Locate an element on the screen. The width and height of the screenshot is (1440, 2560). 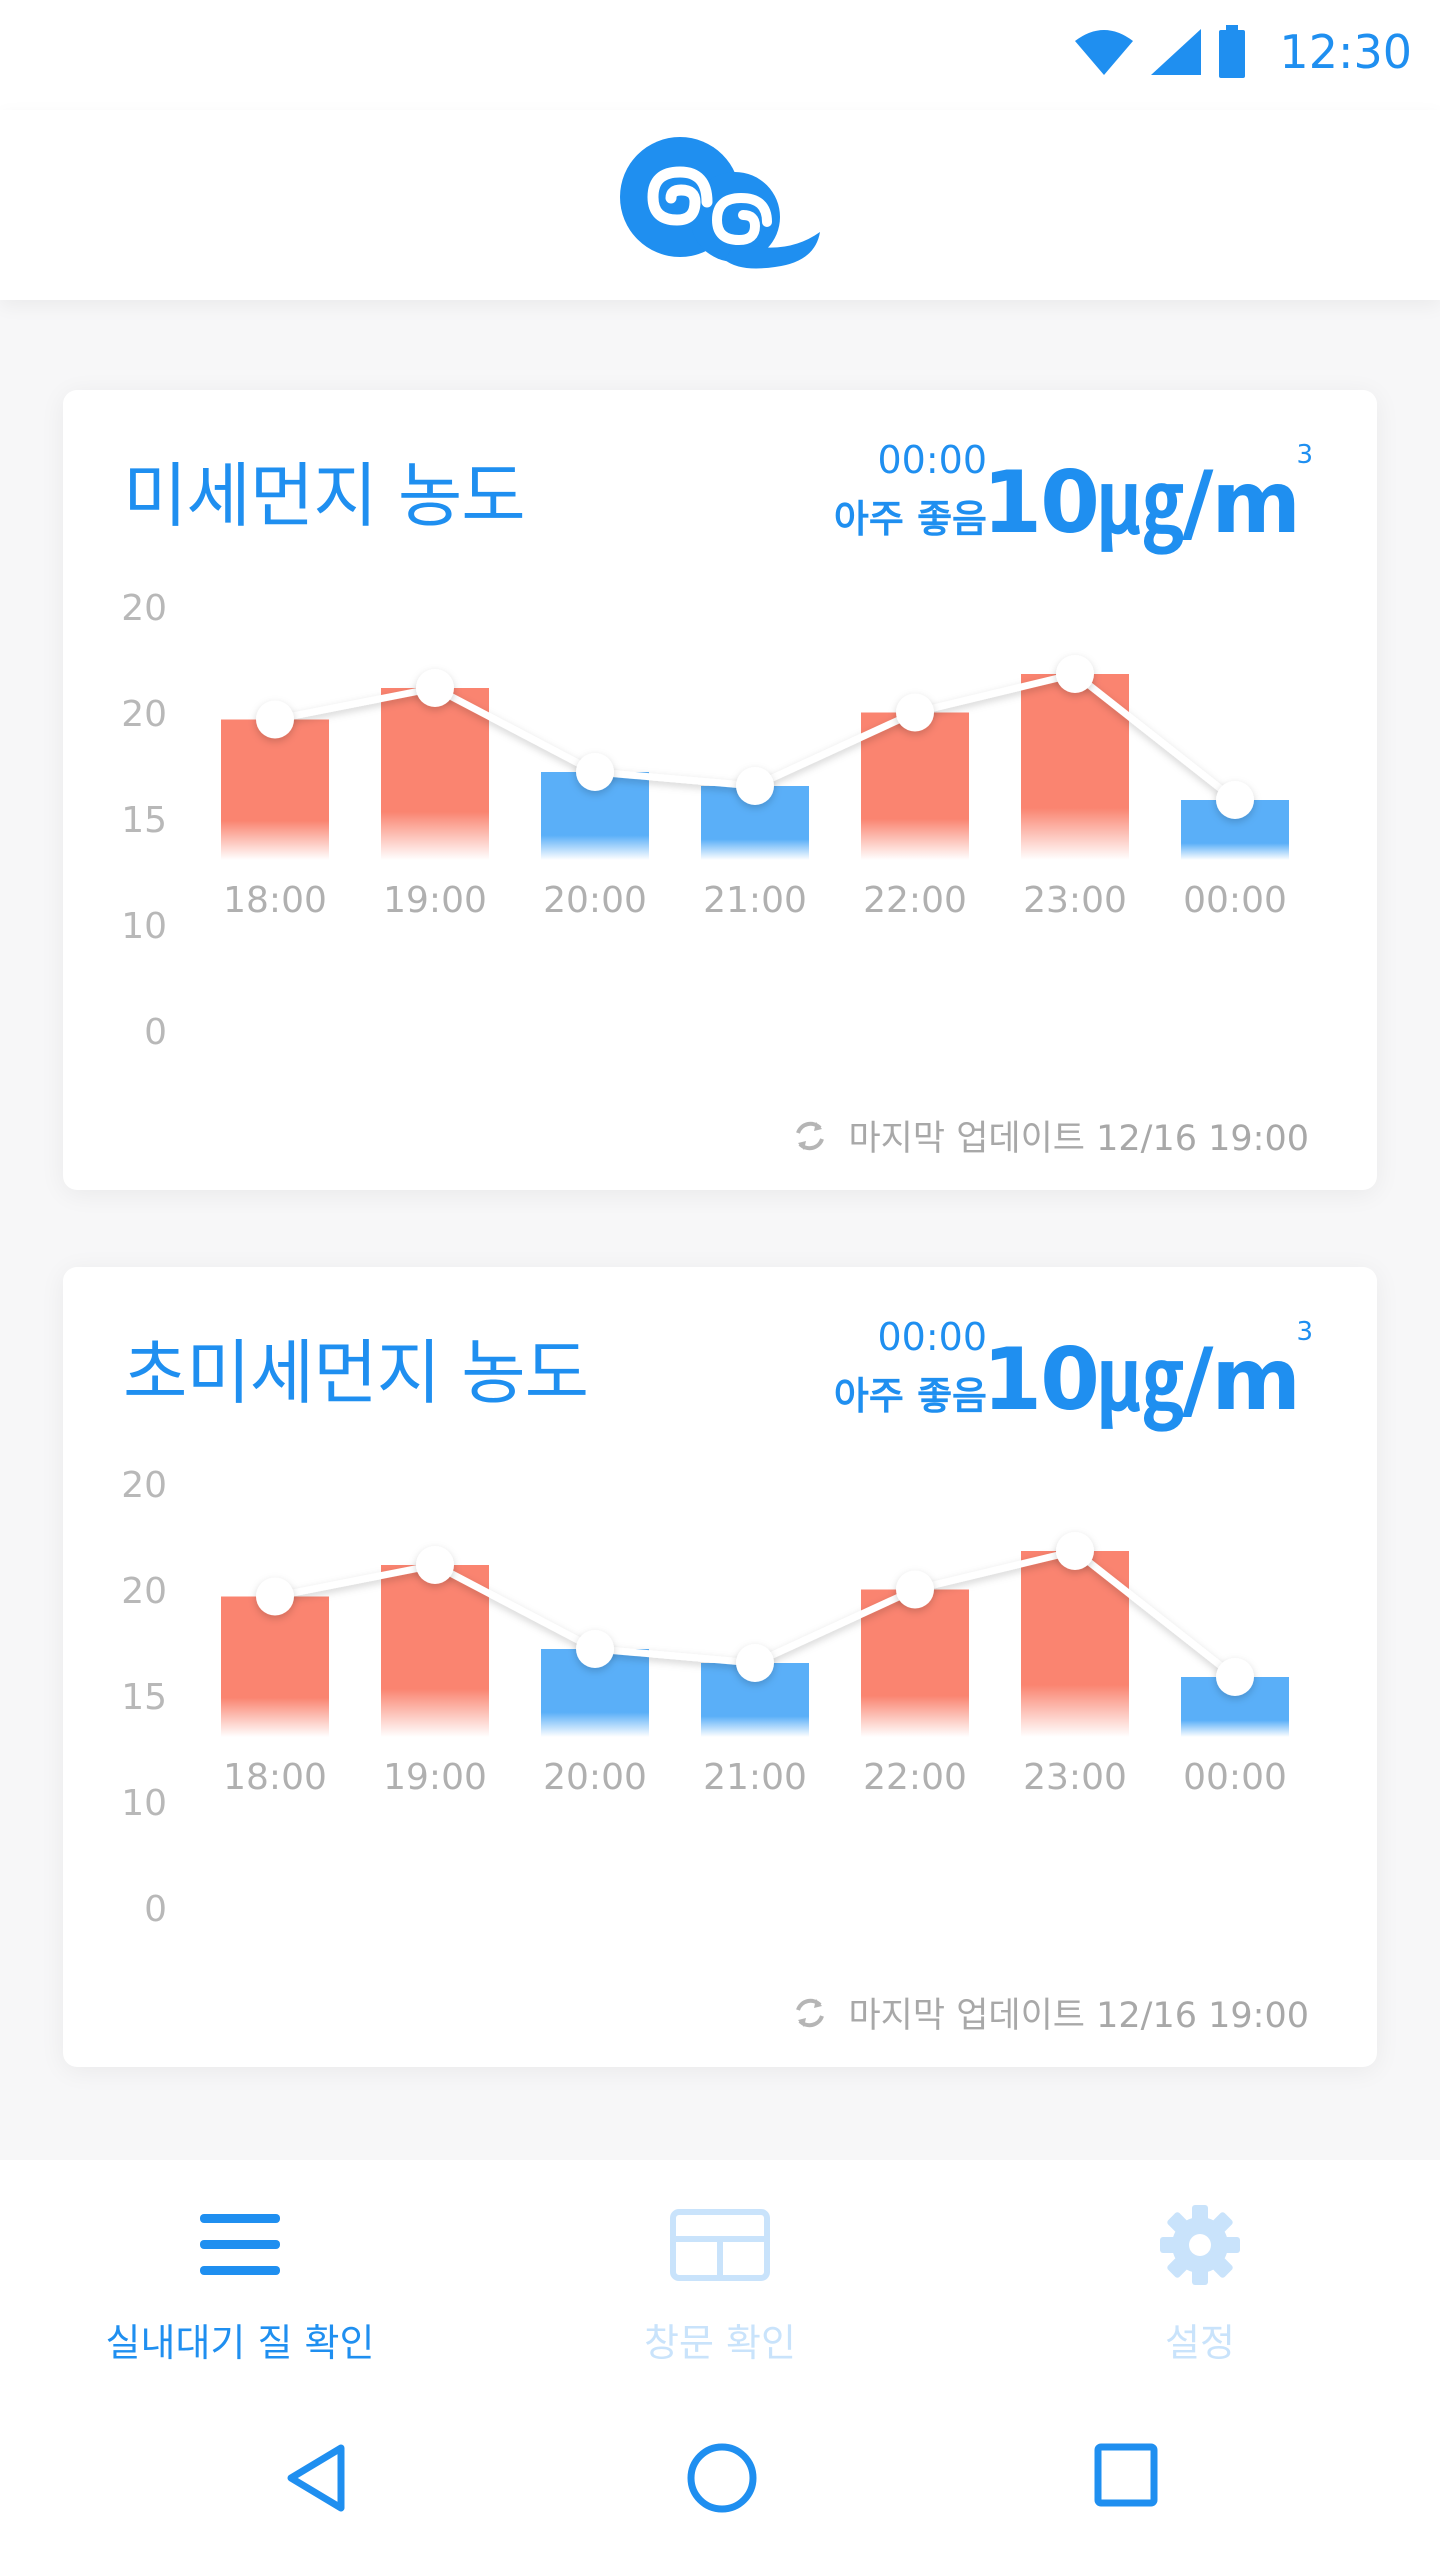
window-icon is located at coordinates (720, 2245).